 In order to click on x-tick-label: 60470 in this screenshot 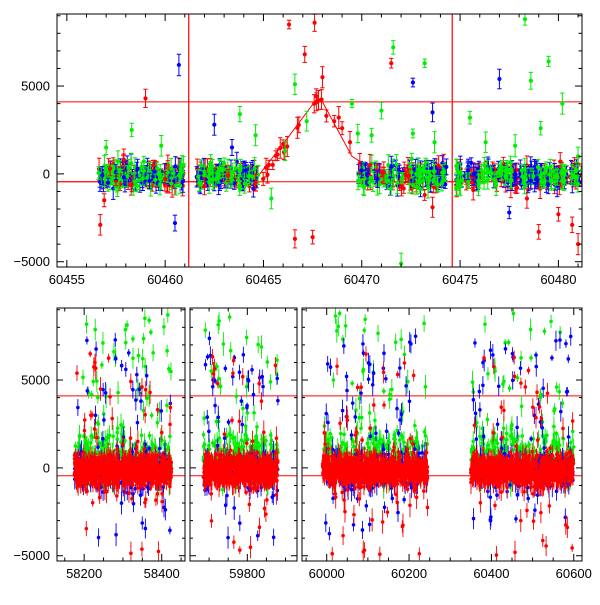, I will do `click(362, 279)`.